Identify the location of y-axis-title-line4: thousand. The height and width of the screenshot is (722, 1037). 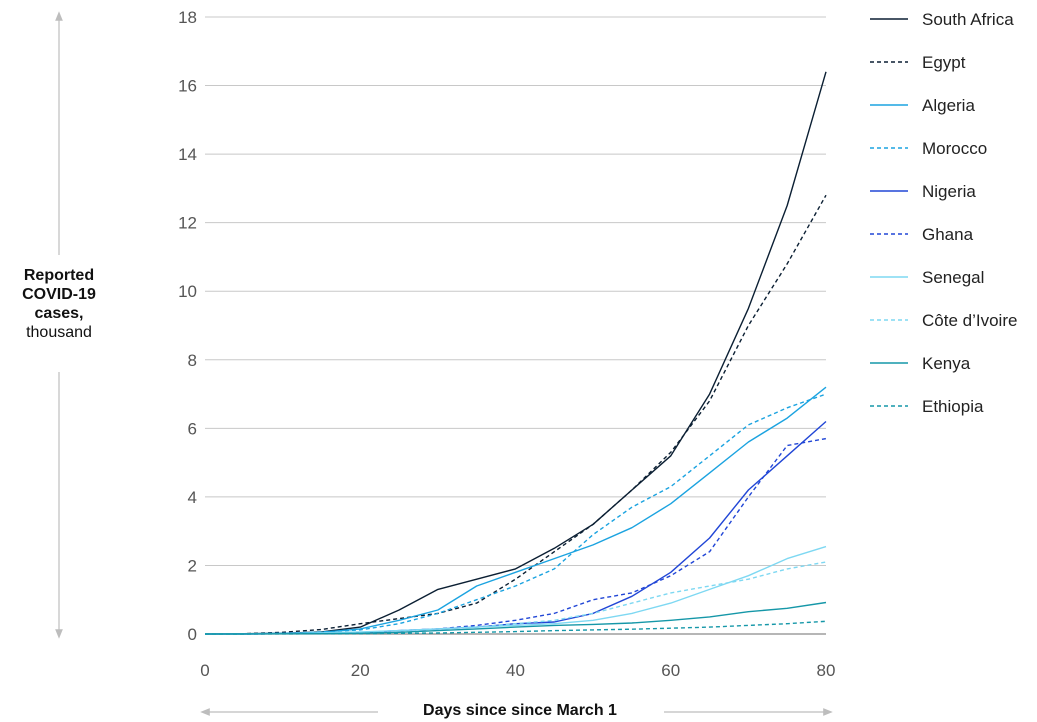
(59, 332).